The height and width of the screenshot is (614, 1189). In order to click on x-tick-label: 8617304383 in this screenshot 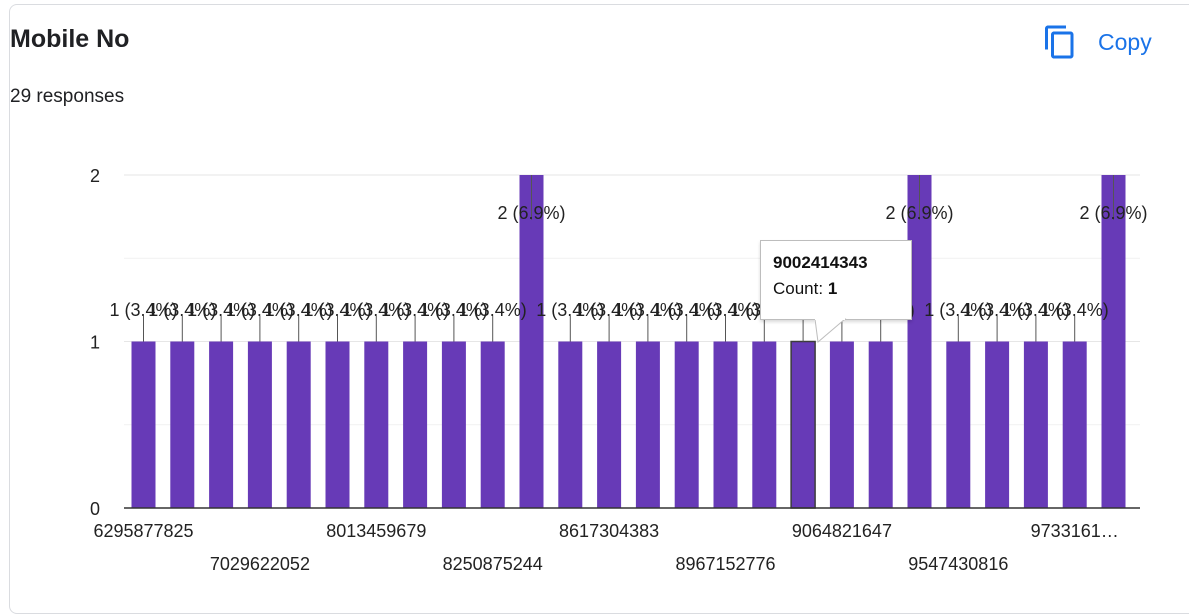, I will do `click(609, 531)`.